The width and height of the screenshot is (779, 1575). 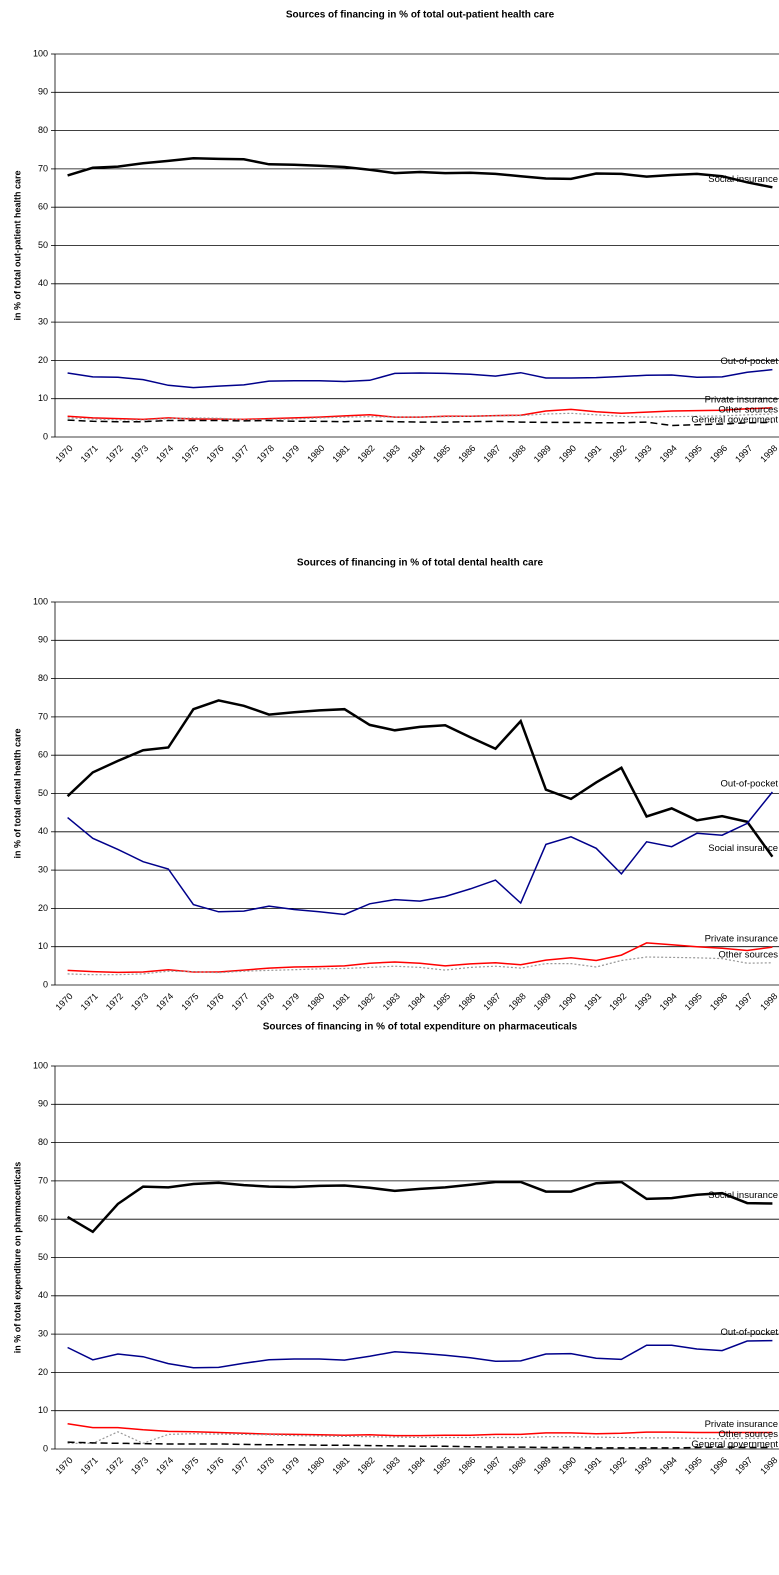 What do you see at coordinates (366, 1465) in the screenshot?
I see `x-tick-label: 1982` at bounding box center [366, 1465].